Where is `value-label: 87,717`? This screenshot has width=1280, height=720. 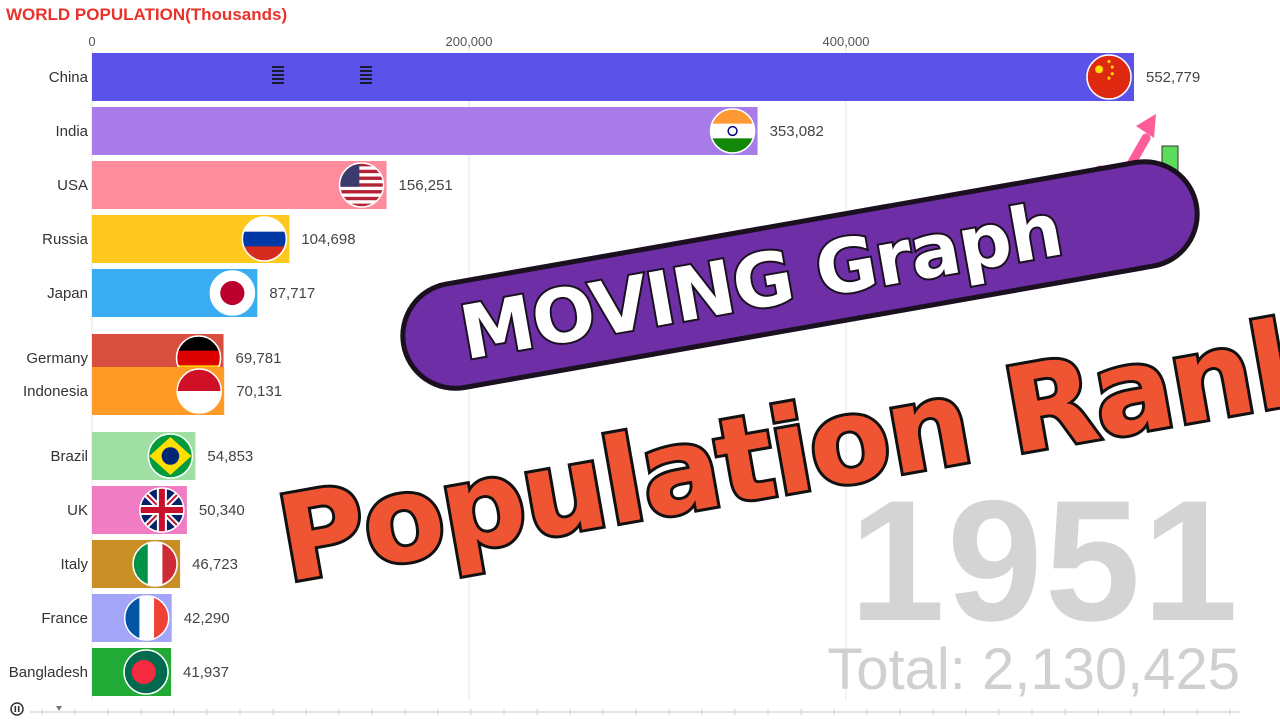
value-label: 87,717 is located at coordinates (292, 293).